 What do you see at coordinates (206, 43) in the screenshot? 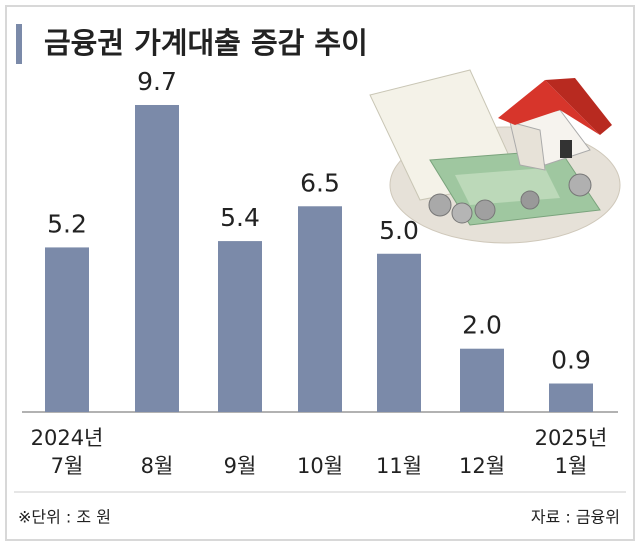
I see `chart-title: 금융권 가계대출 증감 추이` at bounding box center [206, 43].